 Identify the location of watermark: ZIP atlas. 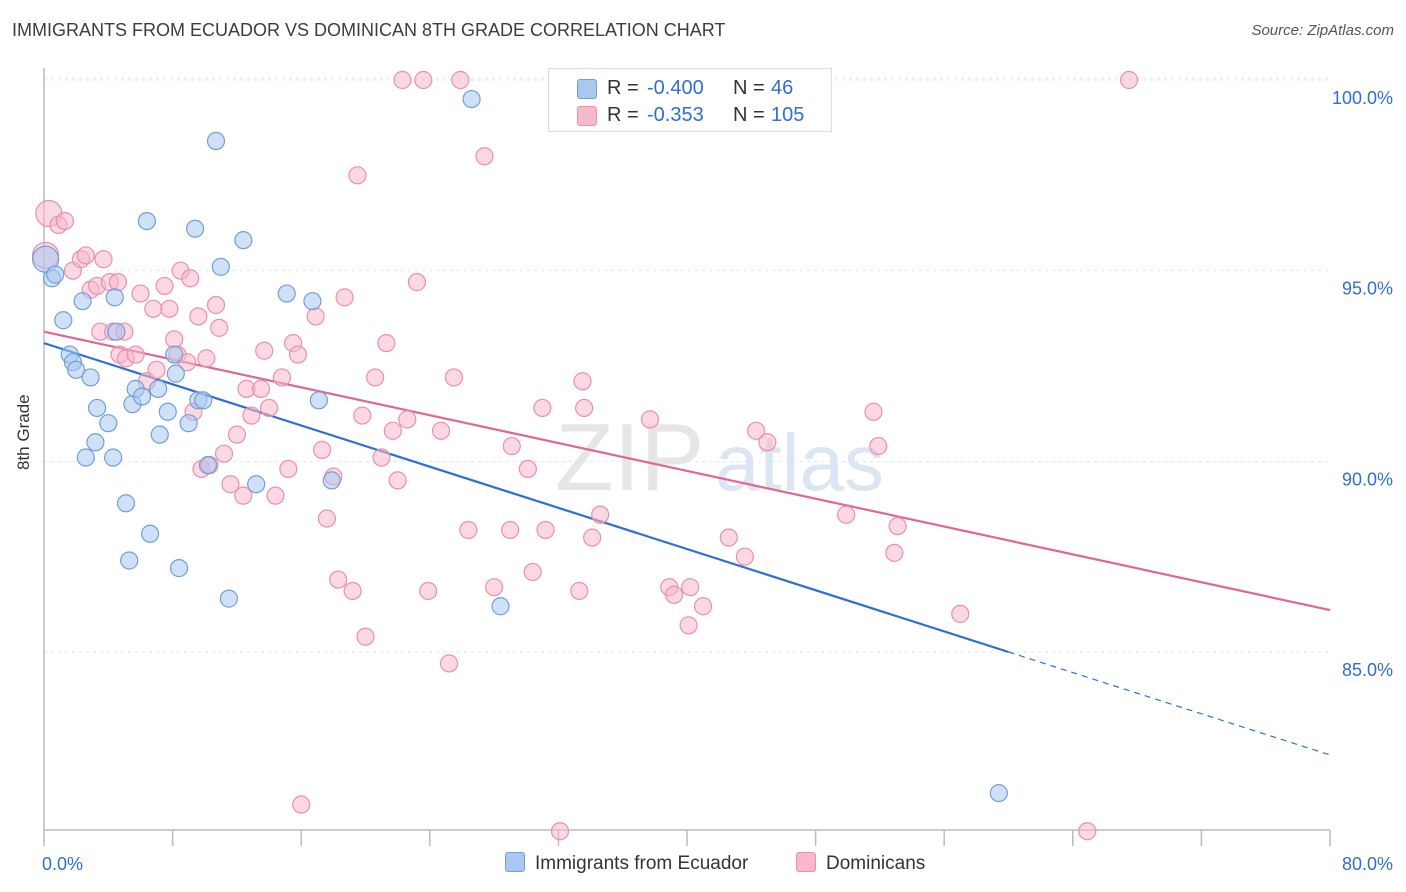
(719, 457).